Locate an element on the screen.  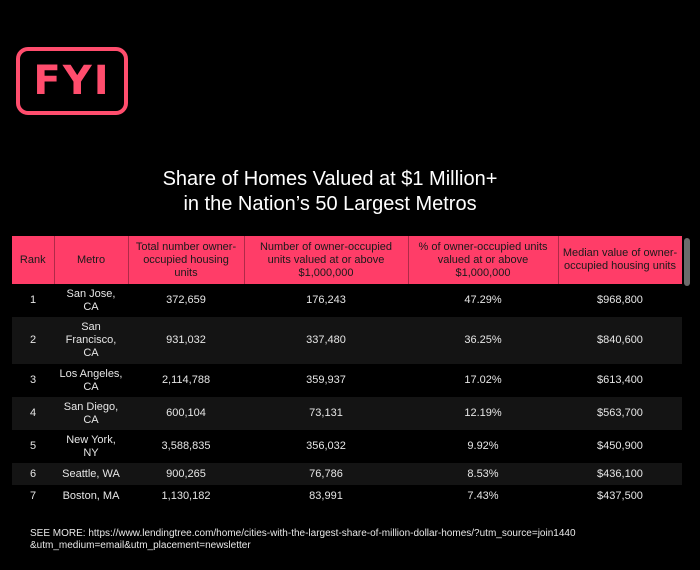
cell-total: 931,032 is located at coordinates (186, 340).